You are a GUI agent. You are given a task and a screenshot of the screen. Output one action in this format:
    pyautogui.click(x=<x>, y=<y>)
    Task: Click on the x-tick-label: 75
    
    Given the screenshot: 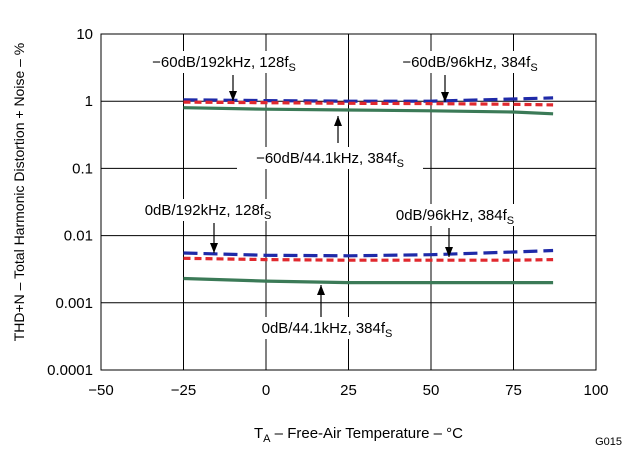 What is the action you would take?
    pyautogui.click(x=513, y=390)
    